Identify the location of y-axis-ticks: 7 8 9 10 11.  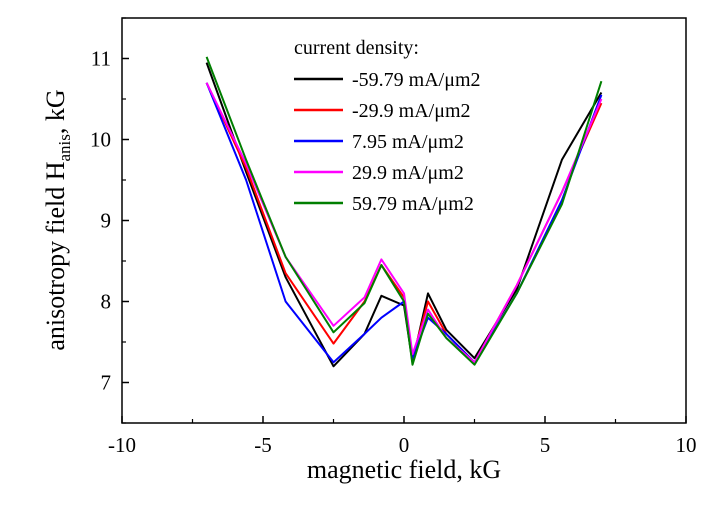
(109, 220).